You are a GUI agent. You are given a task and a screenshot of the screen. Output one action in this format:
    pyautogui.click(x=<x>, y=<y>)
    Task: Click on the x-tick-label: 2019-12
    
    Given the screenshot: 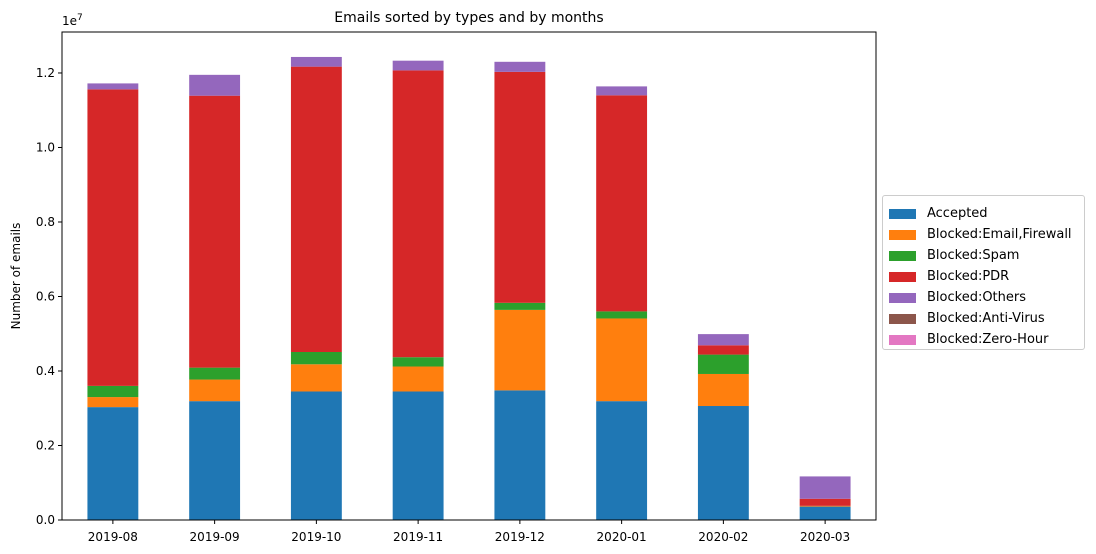 What is the action you would take?
    pyautogui.click(x=520, y=537)
    